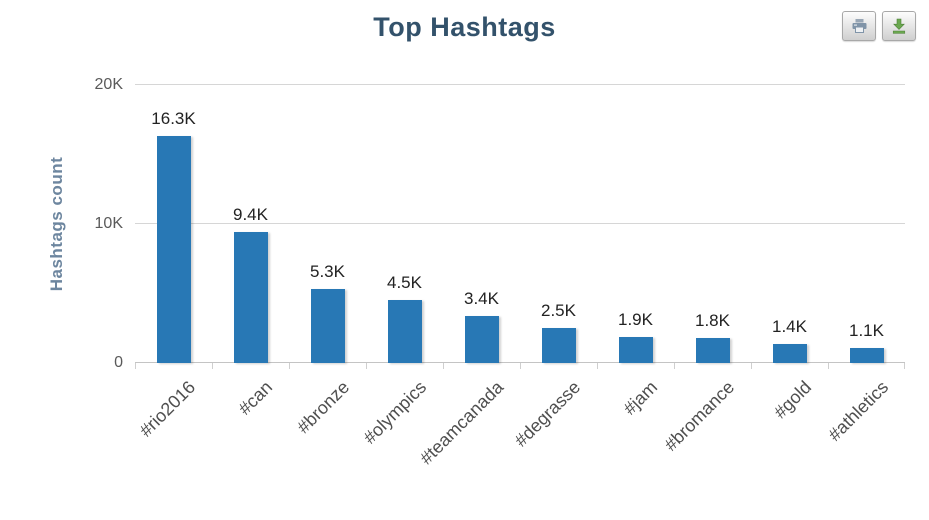 The image size is (929, 520). What do you see at coordinates (108, 223) in the screenshot?
I see `y-tick-label: 10K` at bounding box center [108, 223].